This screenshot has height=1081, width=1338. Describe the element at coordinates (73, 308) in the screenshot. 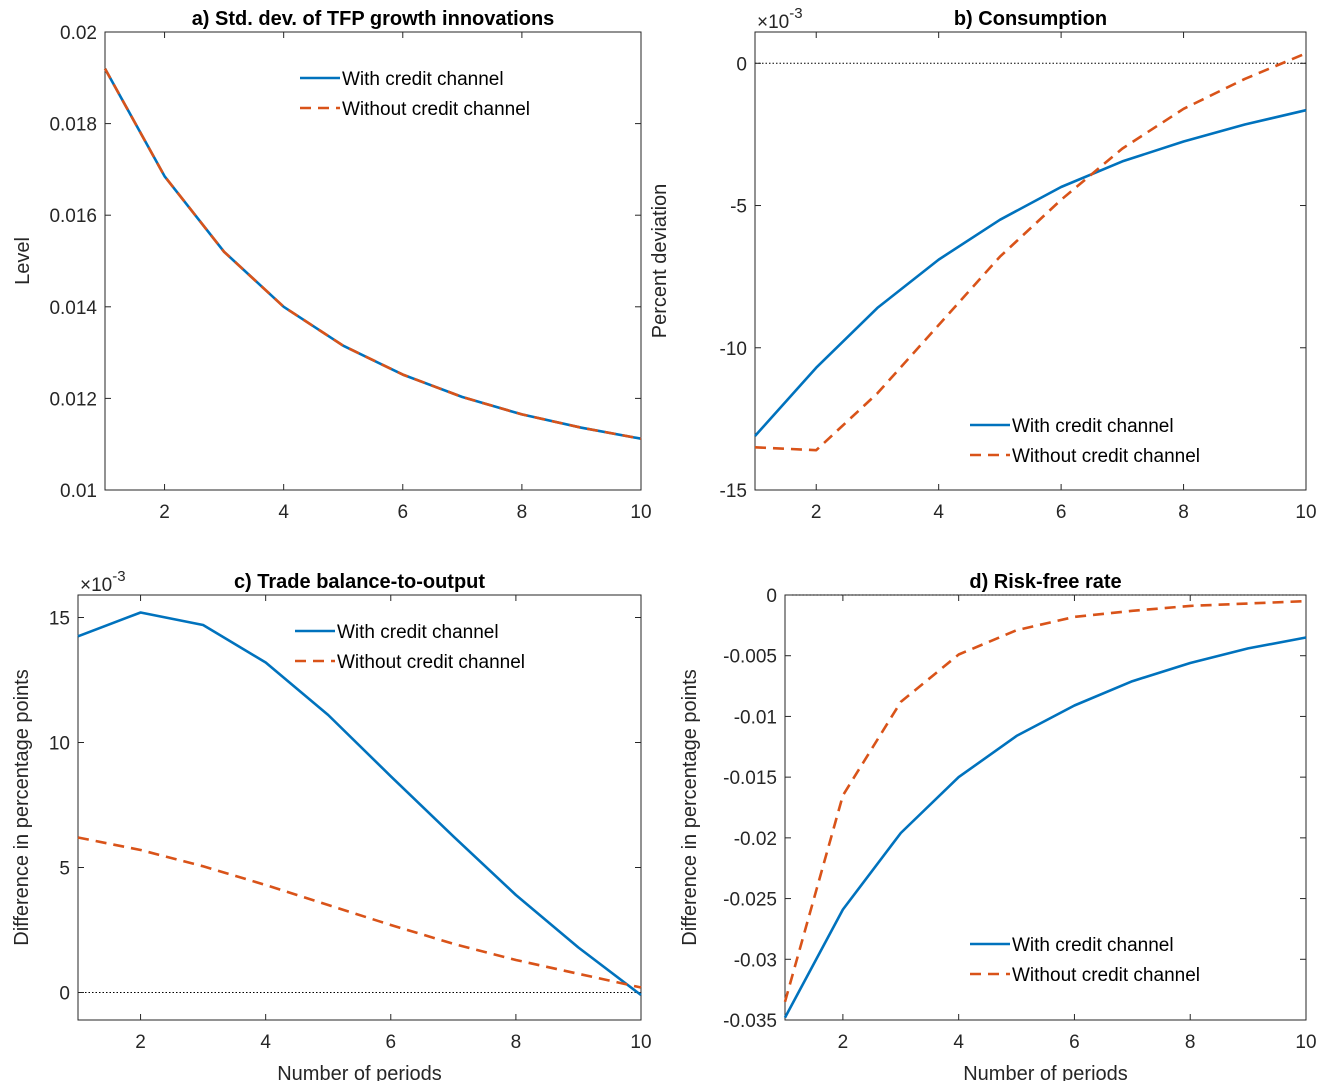

I see `y-tick-label: 0.014` at that location.